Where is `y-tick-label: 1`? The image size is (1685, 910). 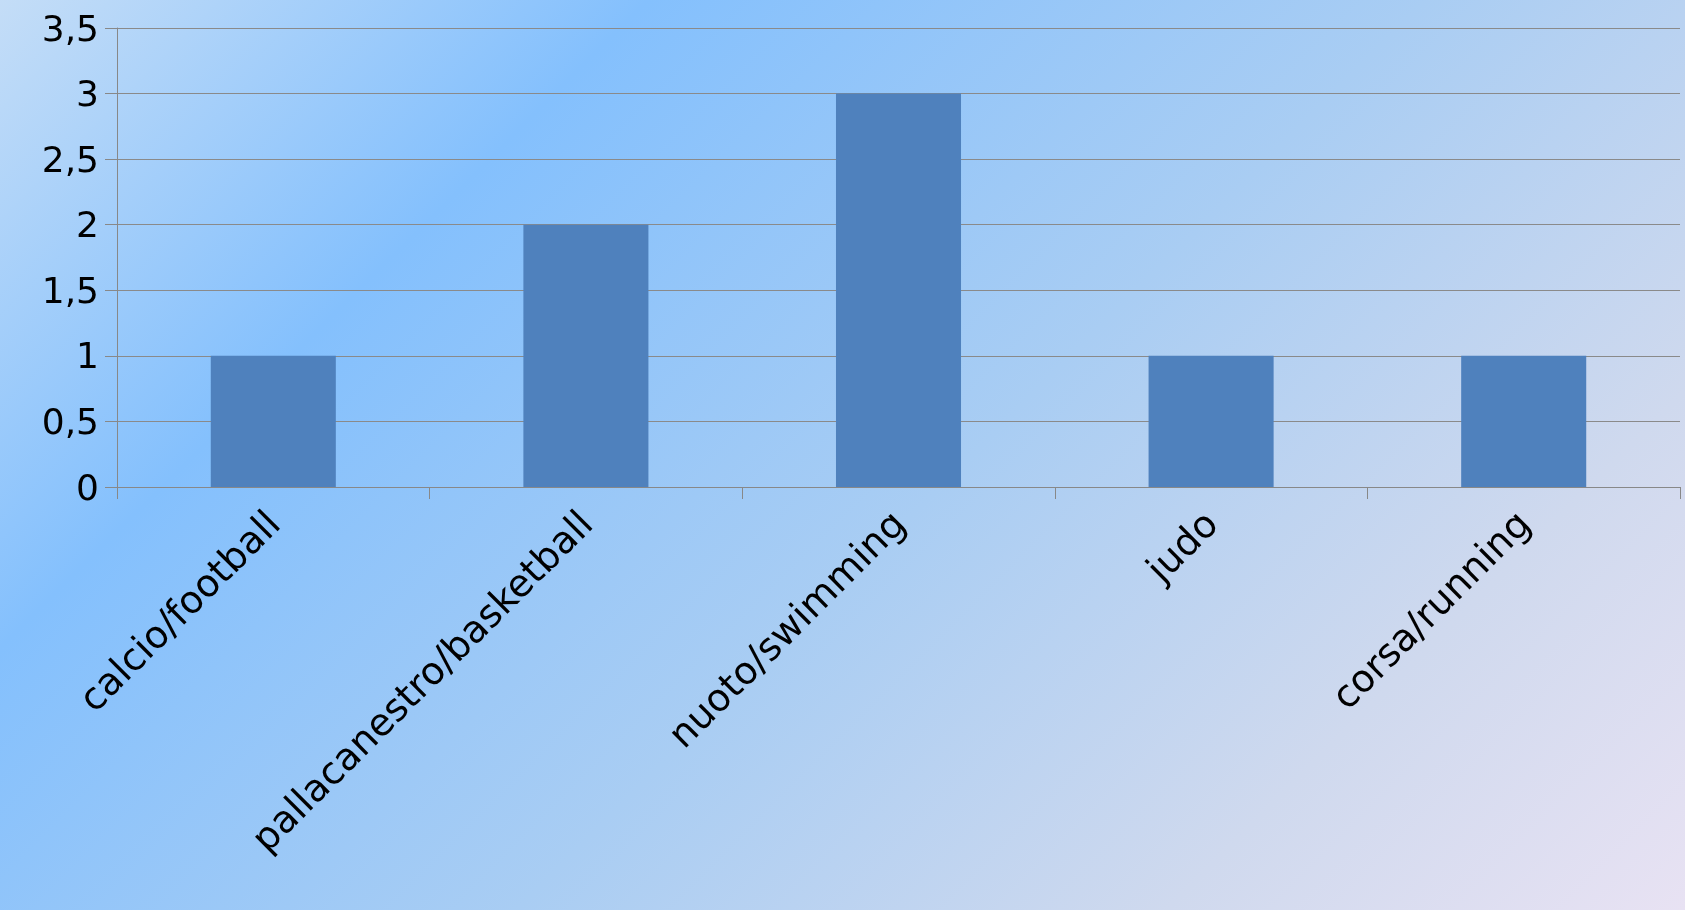 y-tick-label: 1 is located at coordinates (87, 356).